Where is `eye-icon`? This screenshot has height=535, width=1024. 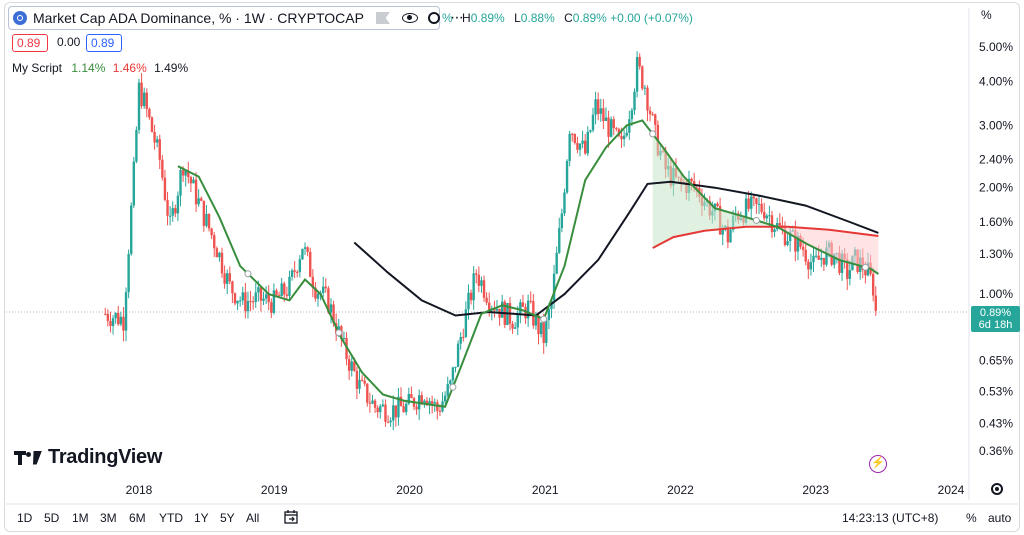
eye-icon is located at coordinates (409, 18).